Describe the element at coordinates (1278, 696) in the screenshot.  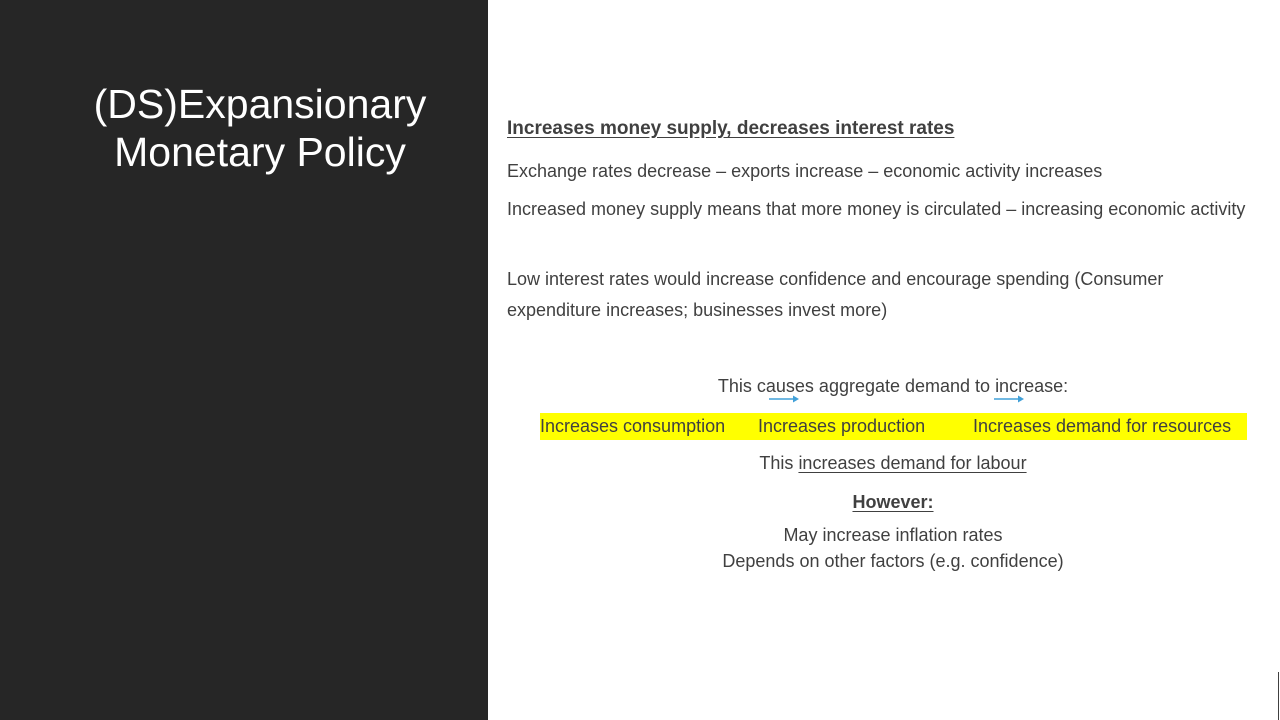
I see `edge-divider` at that location.